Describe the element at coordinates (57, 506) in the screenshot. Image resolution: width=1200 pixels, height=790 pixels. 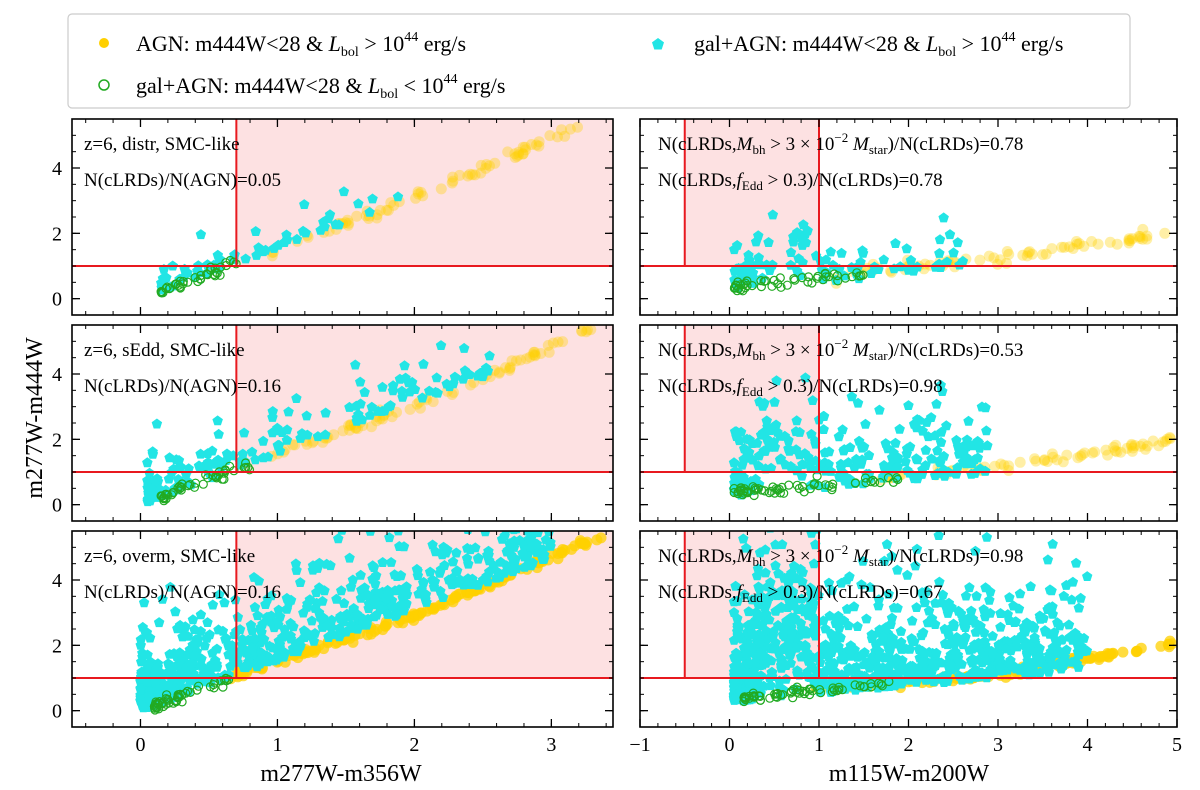
I see `y-tick-label: 0` at that location.